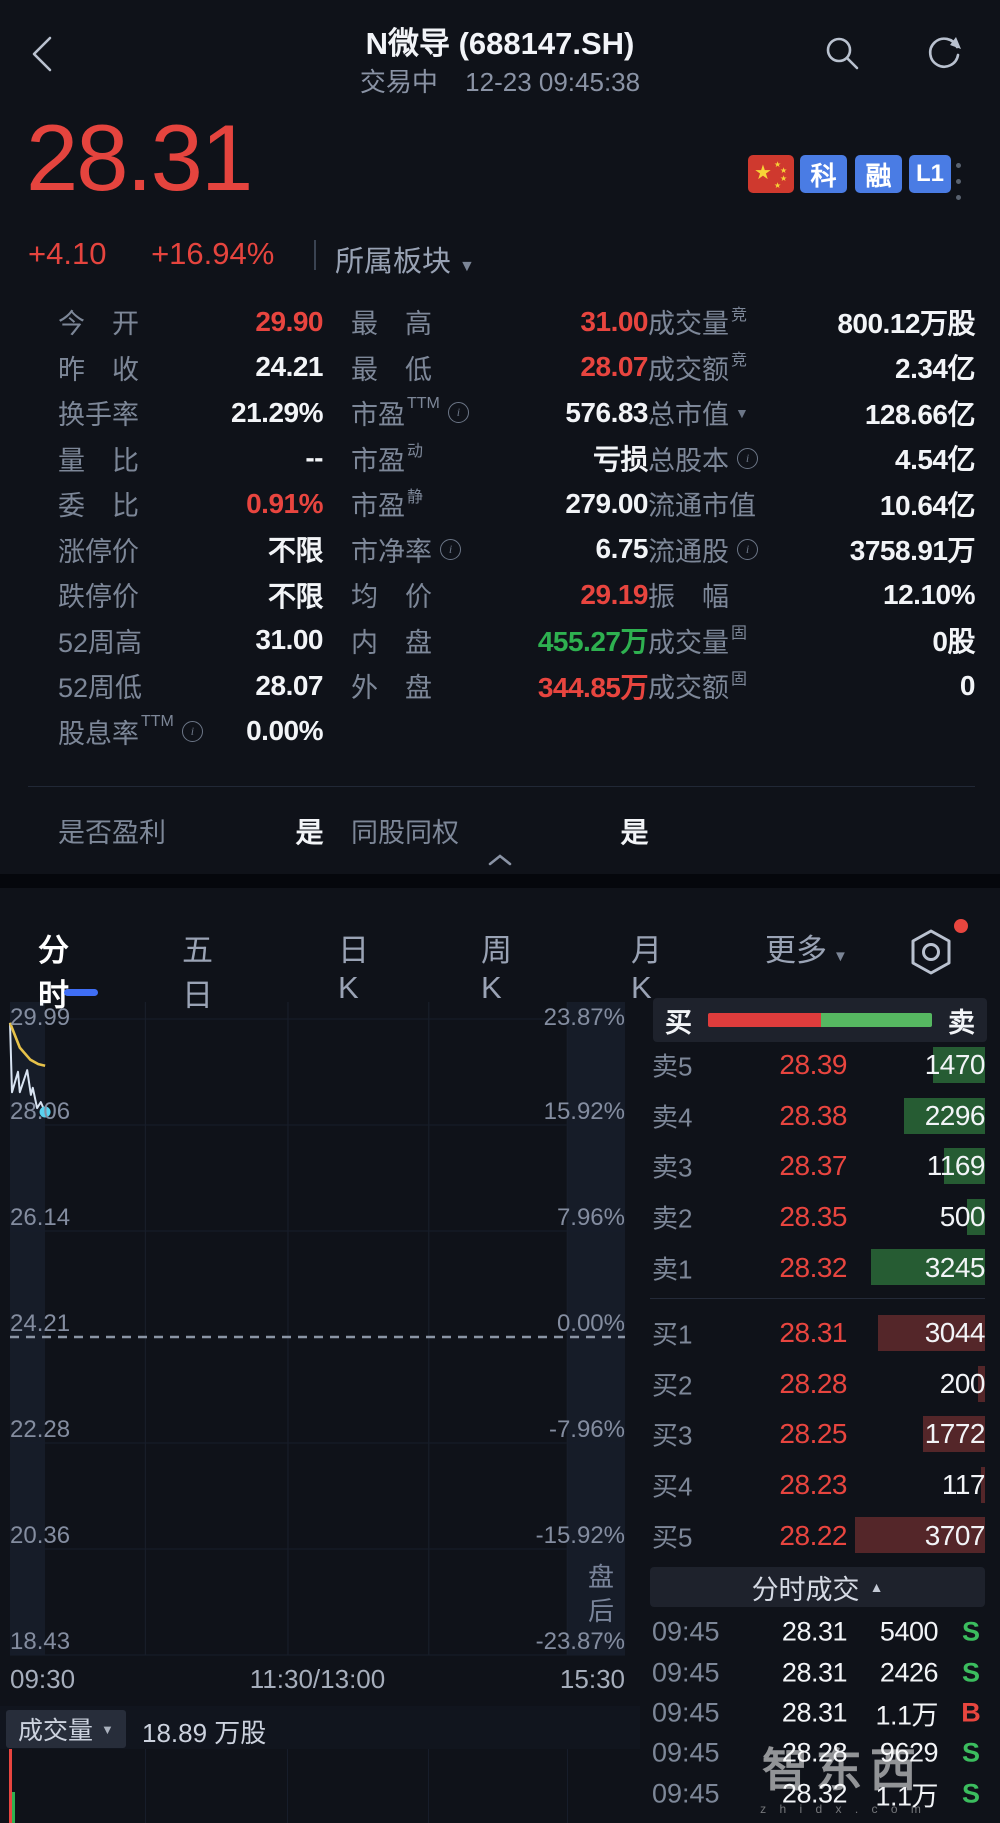  Describe the element at coordinates (697, 321) in the screenshot. I see `stat-label: 成交量竞` at that location.